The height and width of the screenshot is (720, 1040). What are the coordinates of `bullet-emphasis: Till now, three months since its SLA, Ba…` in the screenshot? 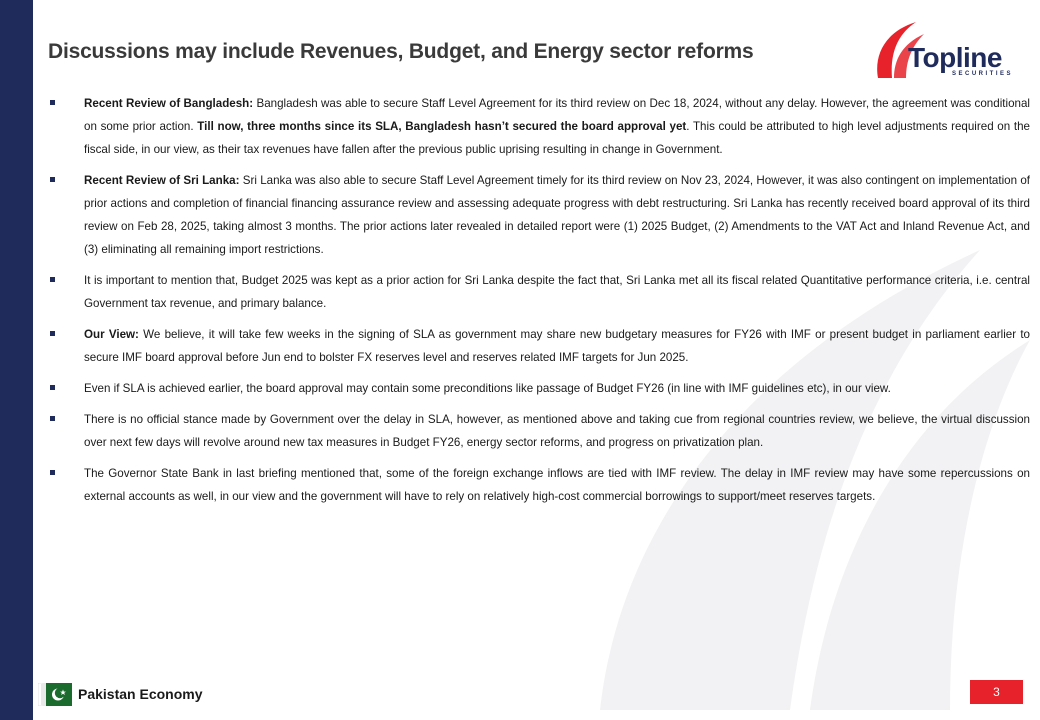 It's located at (442, 126).